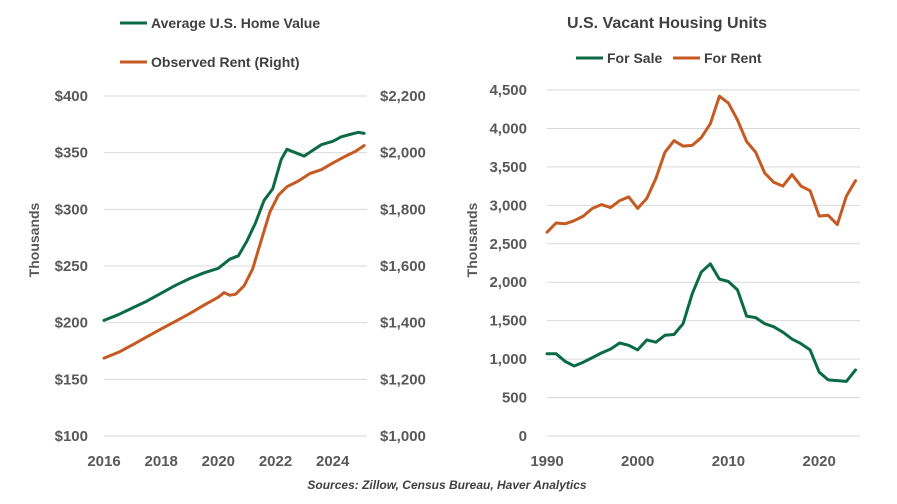 This screenshot has width=897, height=504. Describe the element at coordinates (71, 96) in the screenshot. I see `left-y-tick-label-400: $400` at that location.